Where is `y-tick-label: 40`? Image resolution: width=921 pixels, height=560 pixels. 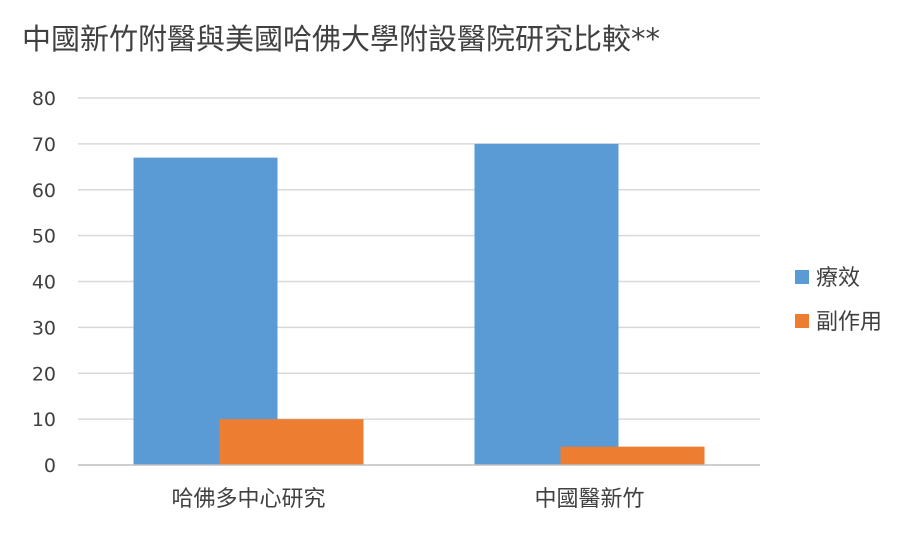
y-tick-label: 40 is located at coordinates (44, 283).